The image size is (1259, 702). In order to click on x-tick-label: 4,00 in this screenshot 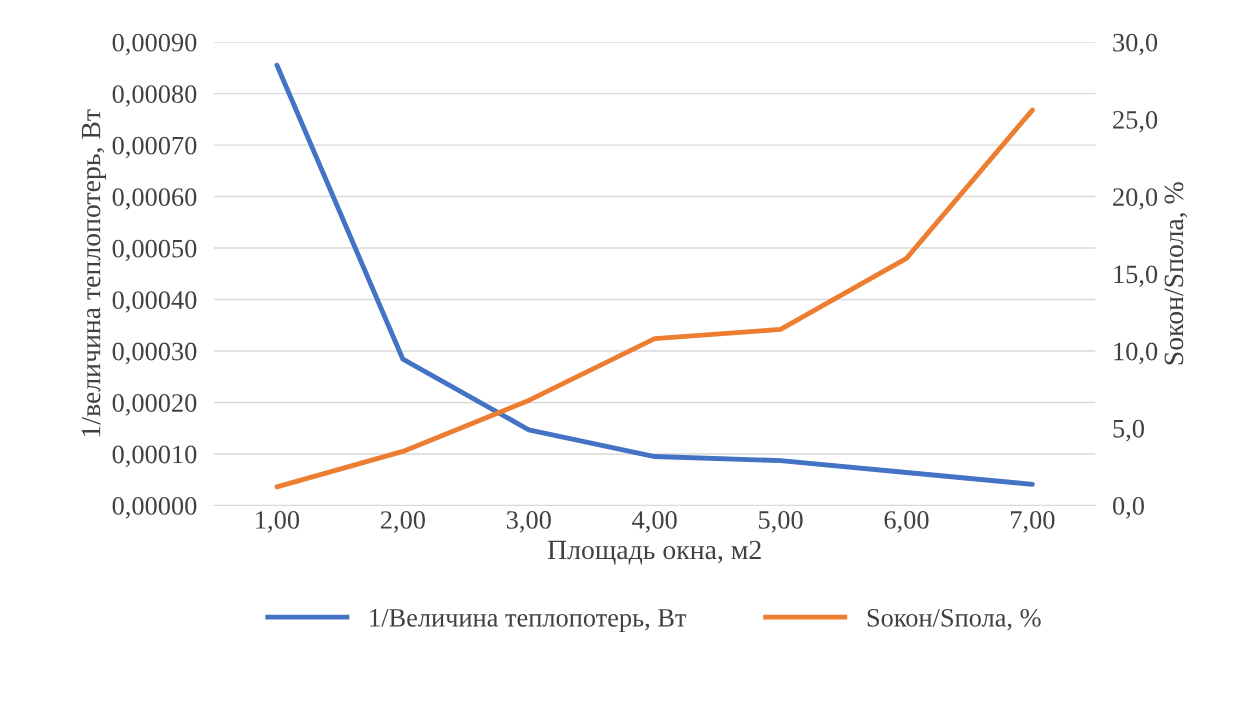, I will do `click(654, 522)`.